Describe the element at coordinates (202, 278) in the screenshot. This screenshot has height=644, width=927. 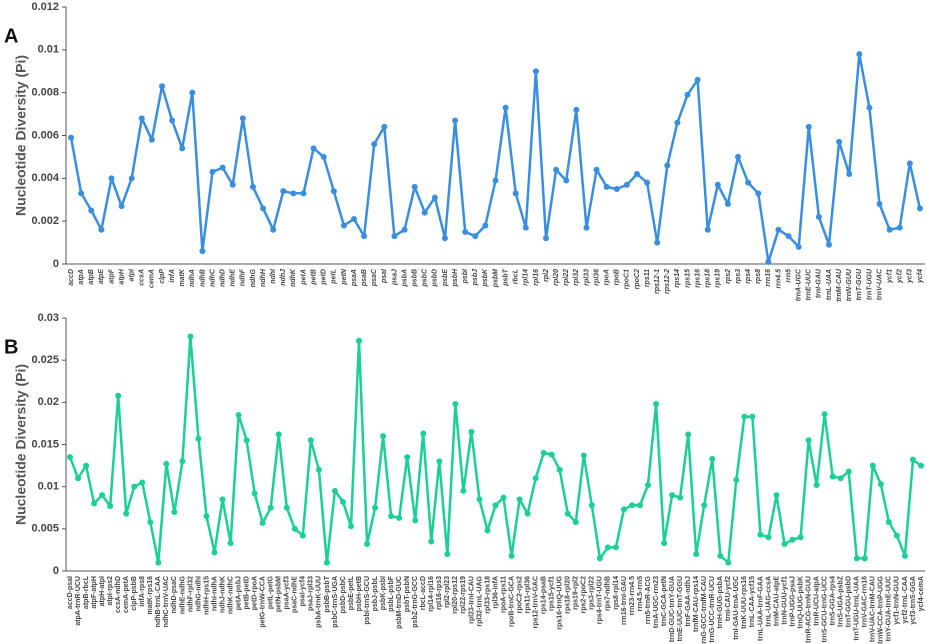
I see `x-tick-label: ndhB` at that location.